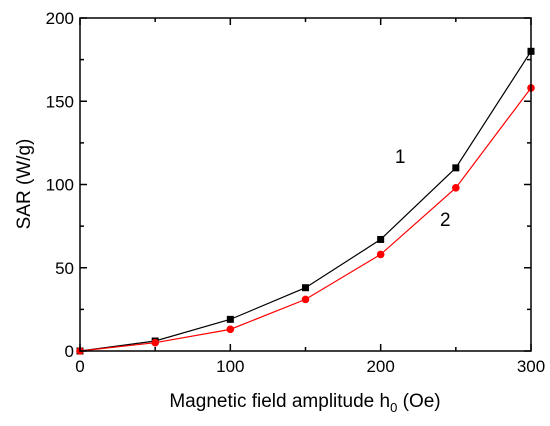  I want to click on x-axis-title-main: Magnetic field amplitude h, so click(279, 401).